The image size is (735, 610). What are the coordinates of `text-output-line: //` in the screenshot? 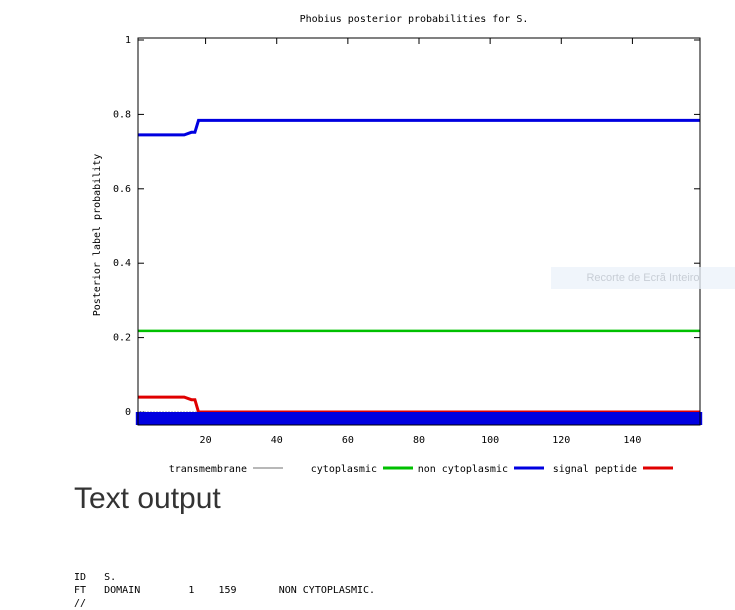 It's located at (80, 603).